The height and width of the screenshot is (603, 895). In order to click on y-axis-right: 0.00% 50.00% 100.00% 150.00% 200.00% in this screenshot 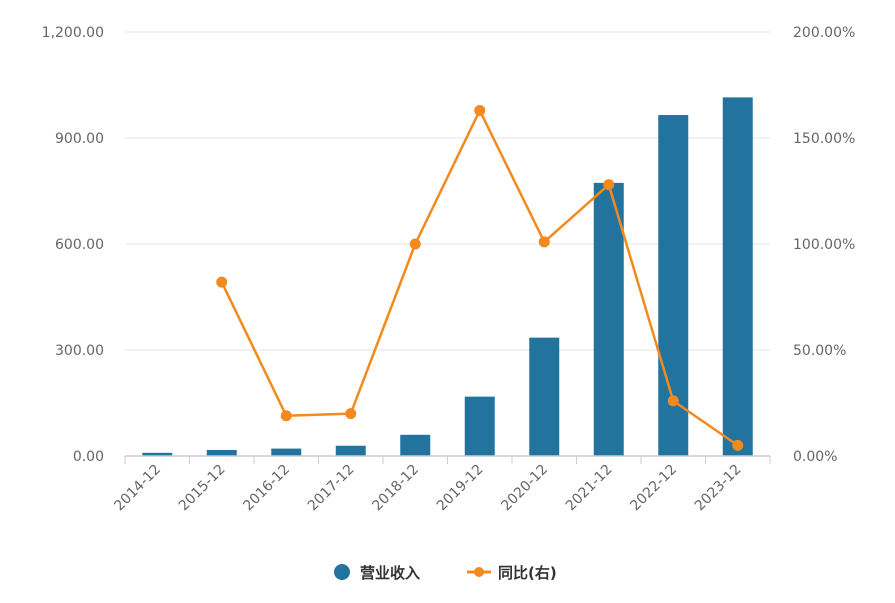, I will do `click(824, 245)`.